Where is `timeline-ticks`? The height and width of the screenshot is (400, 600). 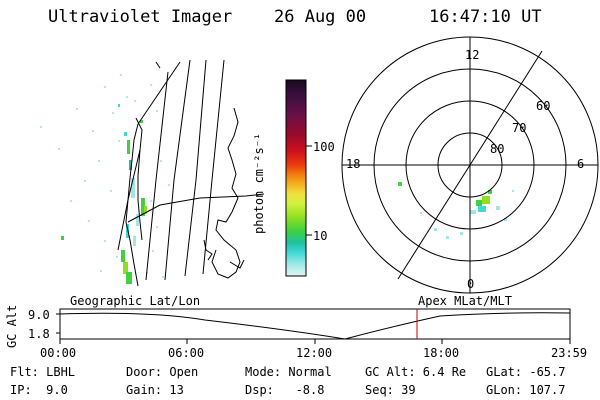 timeline-ticks is located at coordinates (313, 328).